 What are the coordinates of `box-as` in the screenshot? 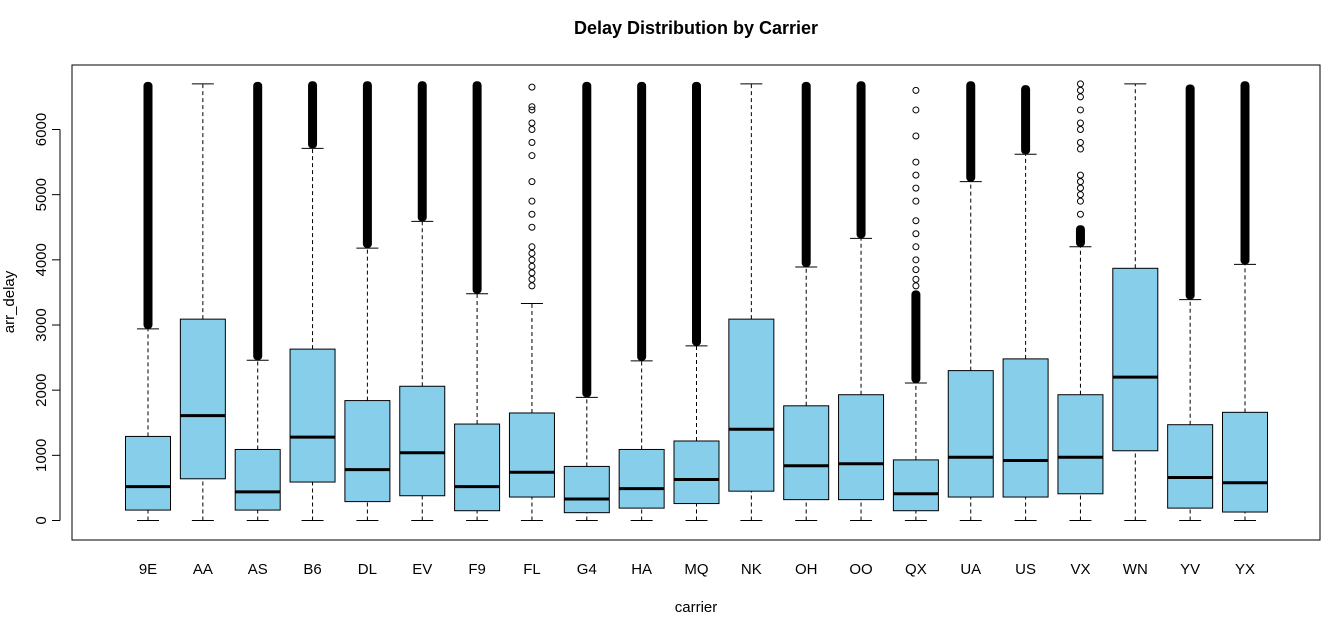 It's located at (257, 301).